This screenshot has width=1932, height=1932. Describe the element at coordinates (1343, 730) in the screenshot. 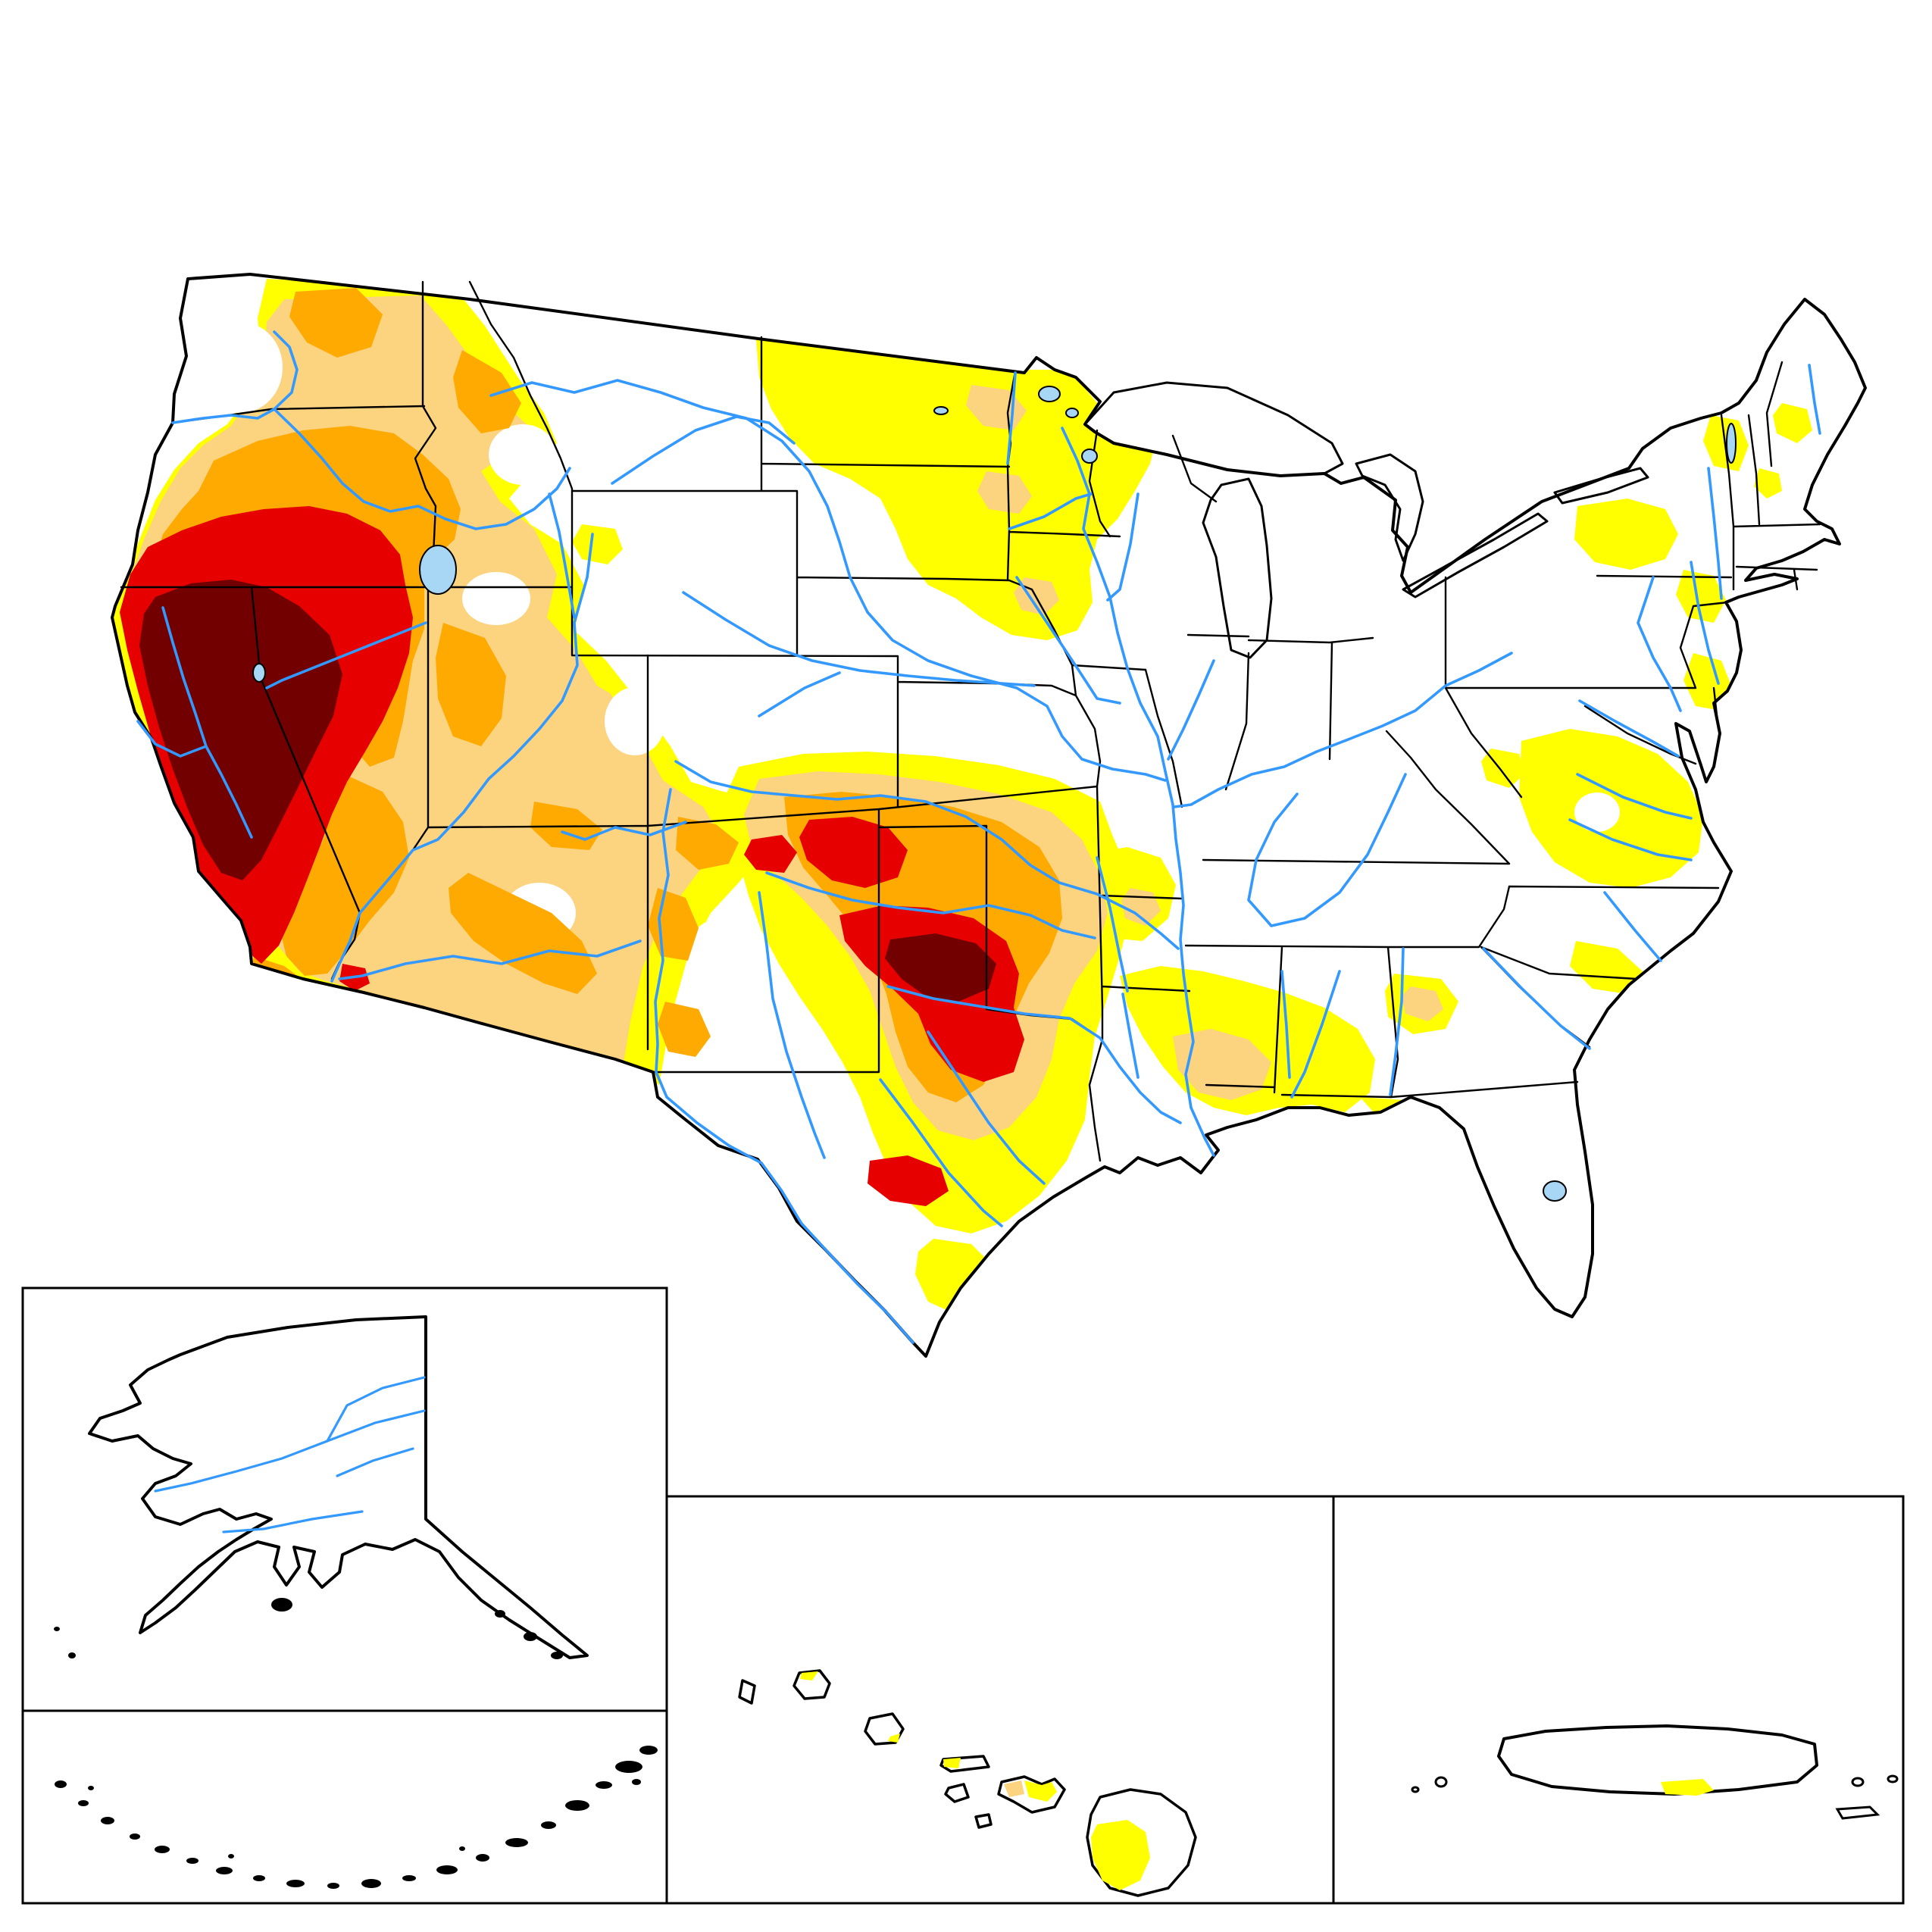

I see `ohio-river` at that location.